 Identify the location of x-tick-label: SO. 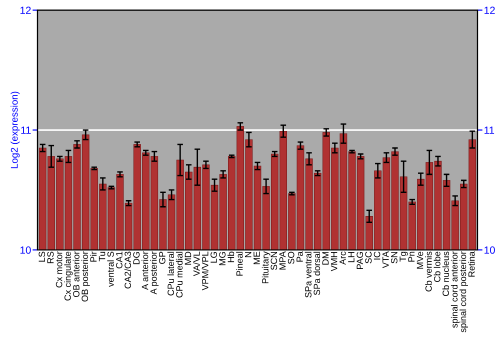
(291, 258).